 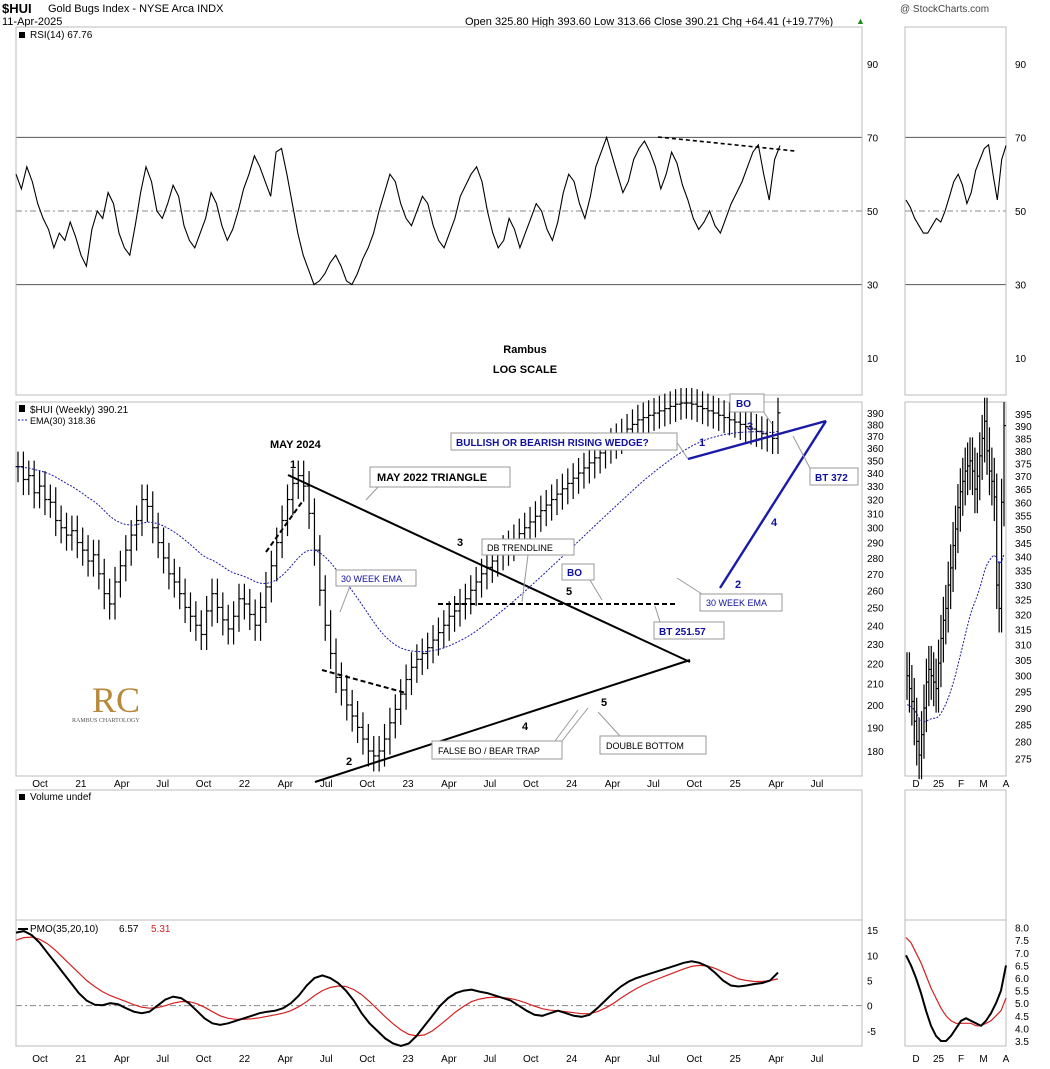 I want to click on wedge-wave-2: 2, so click(x=738, y=585).